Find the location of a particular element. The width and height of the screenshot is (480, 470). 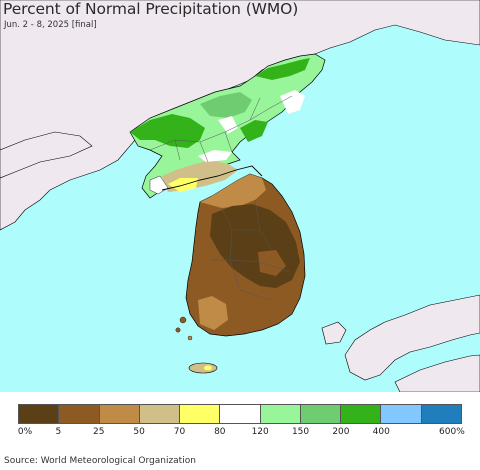

nk-heavy-rain-west is located at coordinates (167, 131).